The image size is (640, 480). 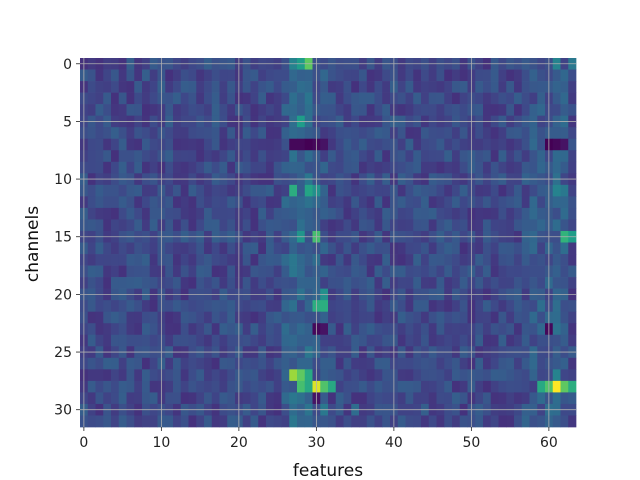 What do you see at coordinates (161, 443) in the screenshot?
I see `x-tick-label: 10` at bounding box center [161, 443].